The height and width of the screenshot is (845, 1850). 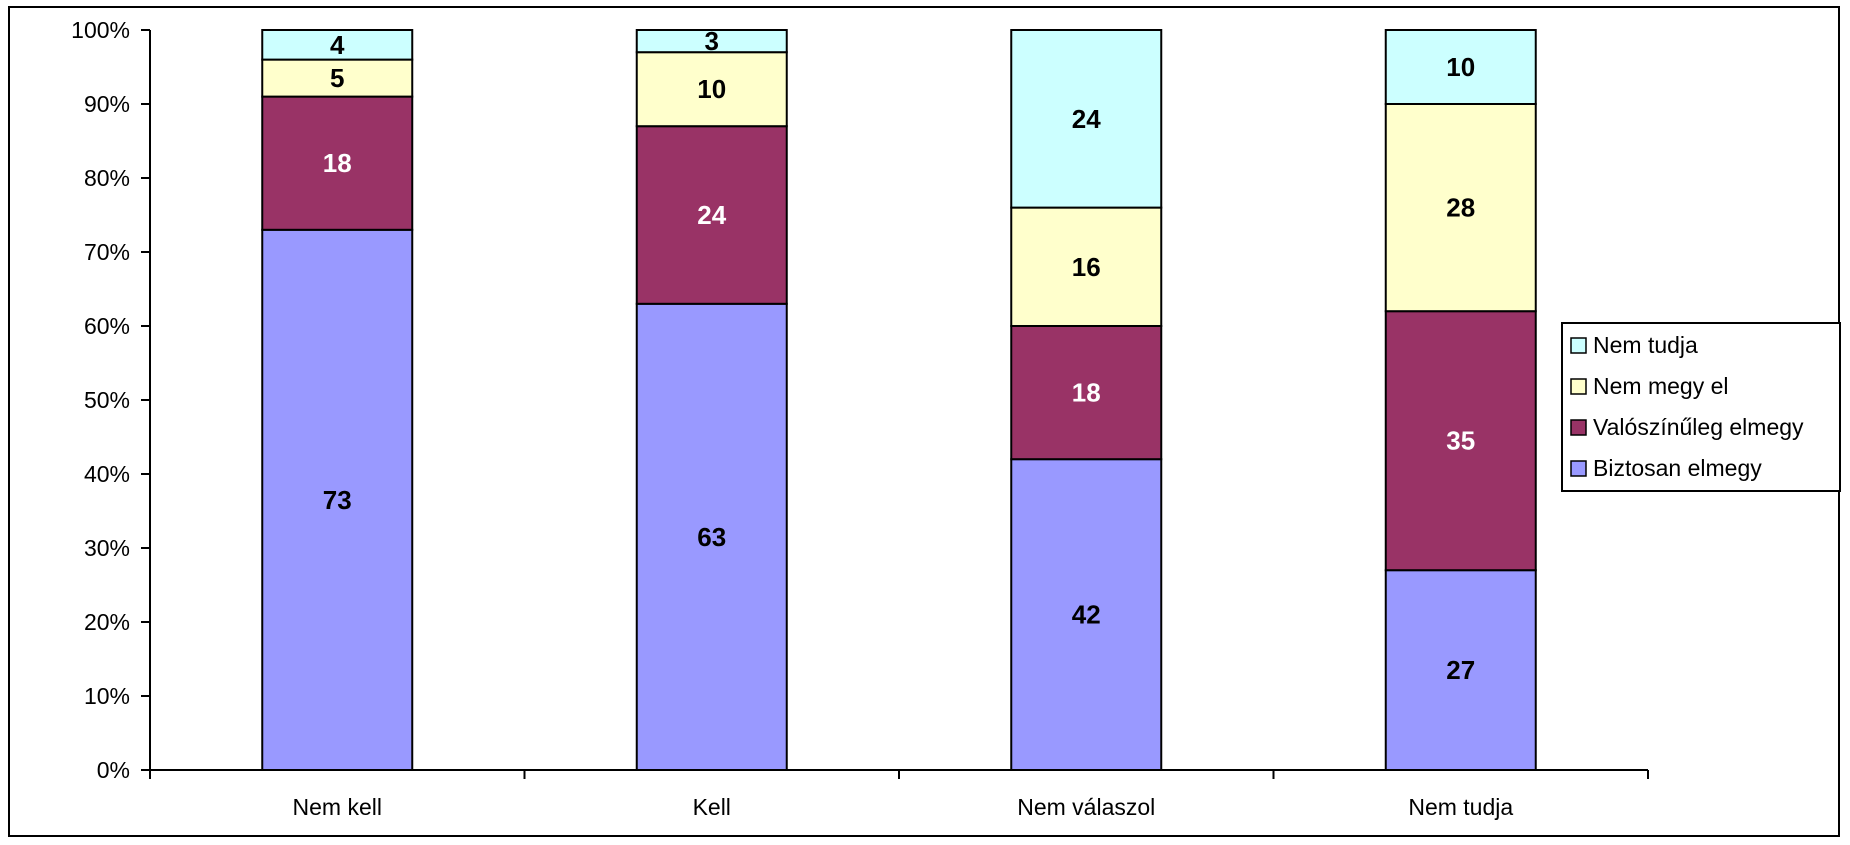 What do you see at coordinates (107, 326) in the screenshot?
I see `y-tick-label: 60%` at bounding box center [107, 326].